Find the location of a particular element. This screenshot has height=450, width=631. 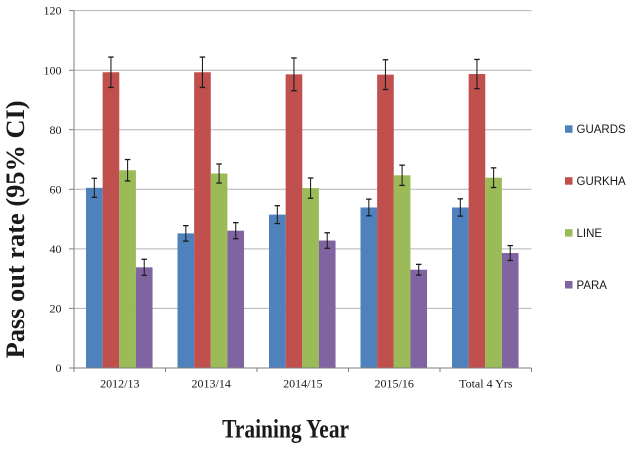

svg-text: 2015/16 is located at coordinates (394, 384).